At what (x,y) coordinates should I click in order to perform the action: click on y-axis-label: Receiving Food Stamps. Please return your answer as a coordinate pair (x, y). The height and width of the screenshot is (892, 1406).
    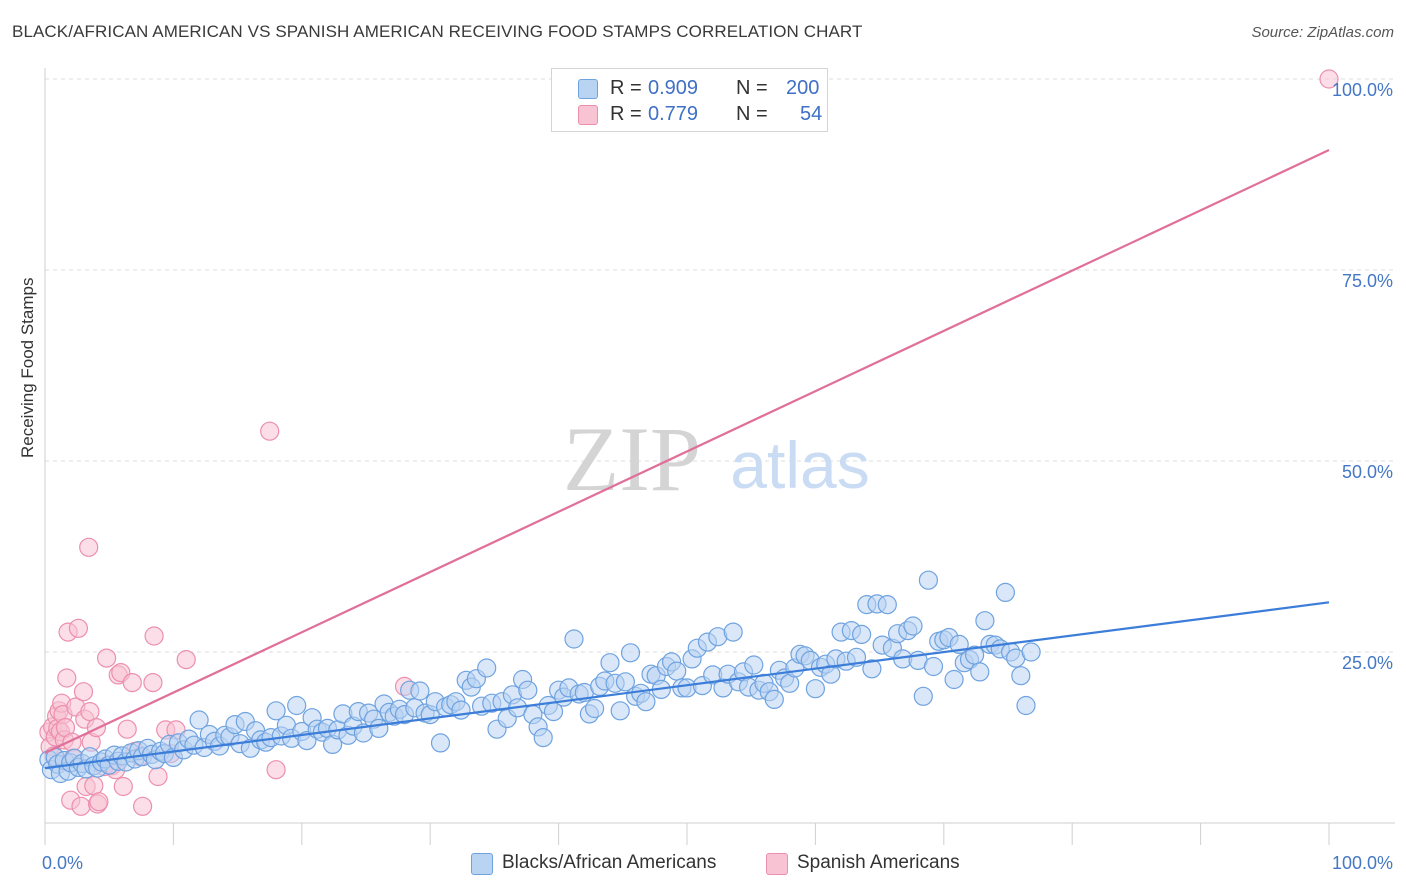
    Looking at the image, I should click on (27, 367).